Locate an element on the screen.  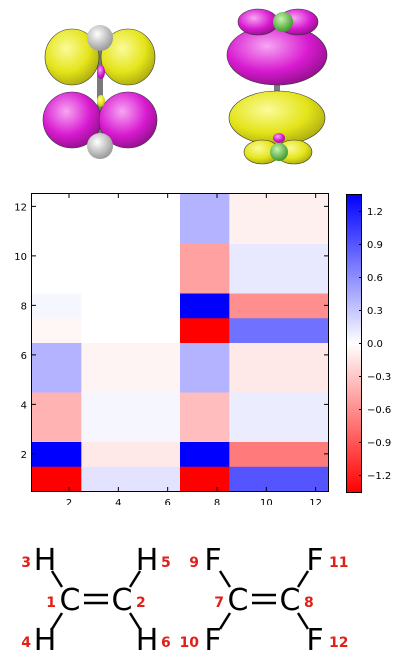
tetrafluoroethylene-atom-s4: F is located at coordinates (314, 636).